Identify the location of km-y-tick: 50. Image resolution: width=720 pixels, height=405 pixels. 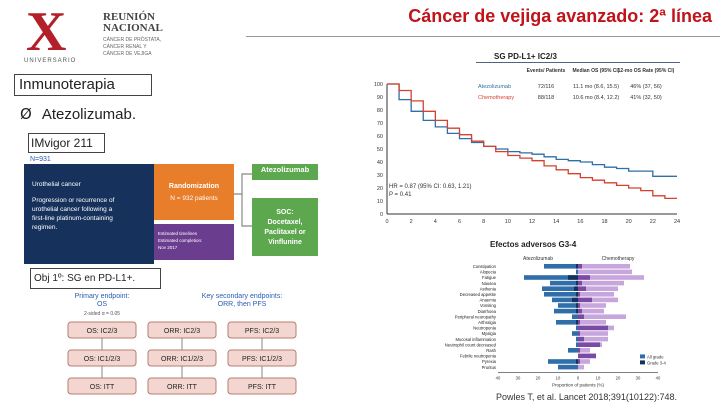
(380, 150).